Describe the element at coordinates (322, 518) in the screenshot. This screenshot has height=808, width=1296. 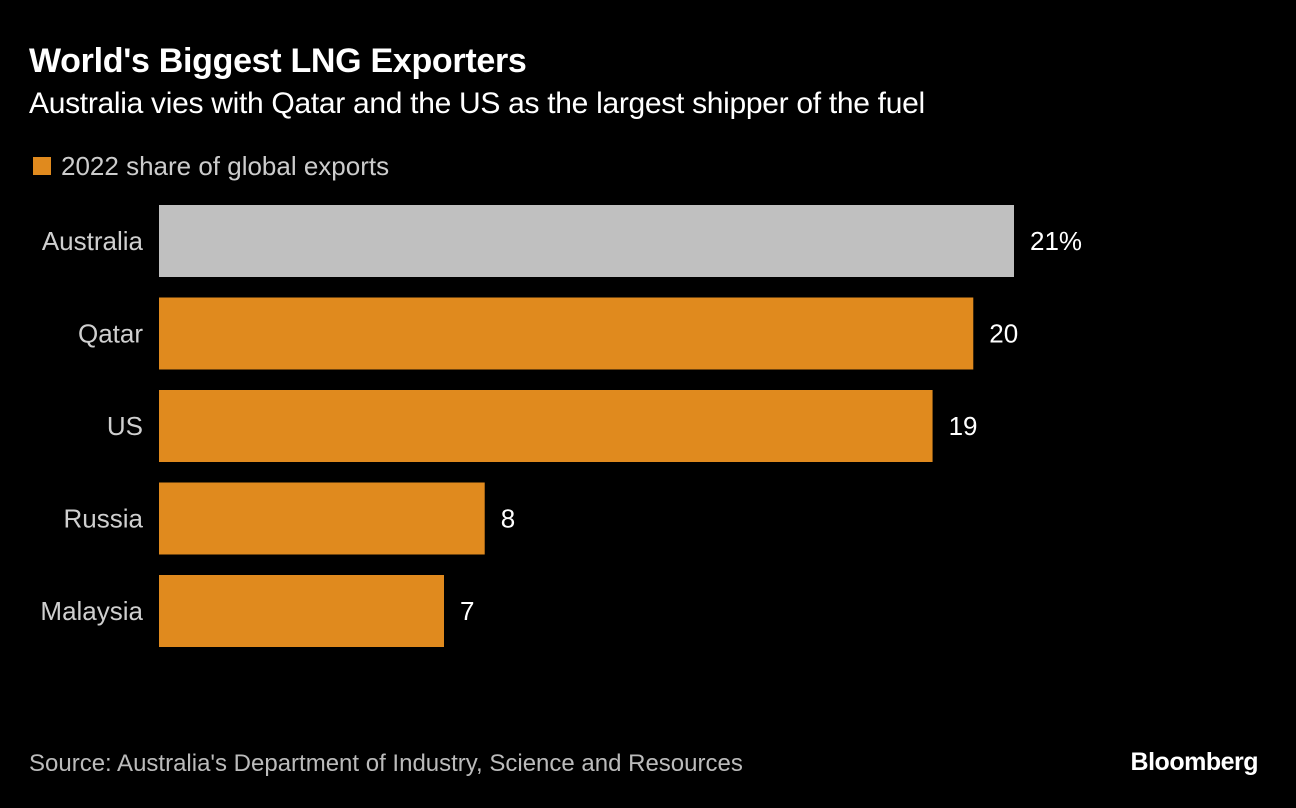
I see `bar-russia` at that location.